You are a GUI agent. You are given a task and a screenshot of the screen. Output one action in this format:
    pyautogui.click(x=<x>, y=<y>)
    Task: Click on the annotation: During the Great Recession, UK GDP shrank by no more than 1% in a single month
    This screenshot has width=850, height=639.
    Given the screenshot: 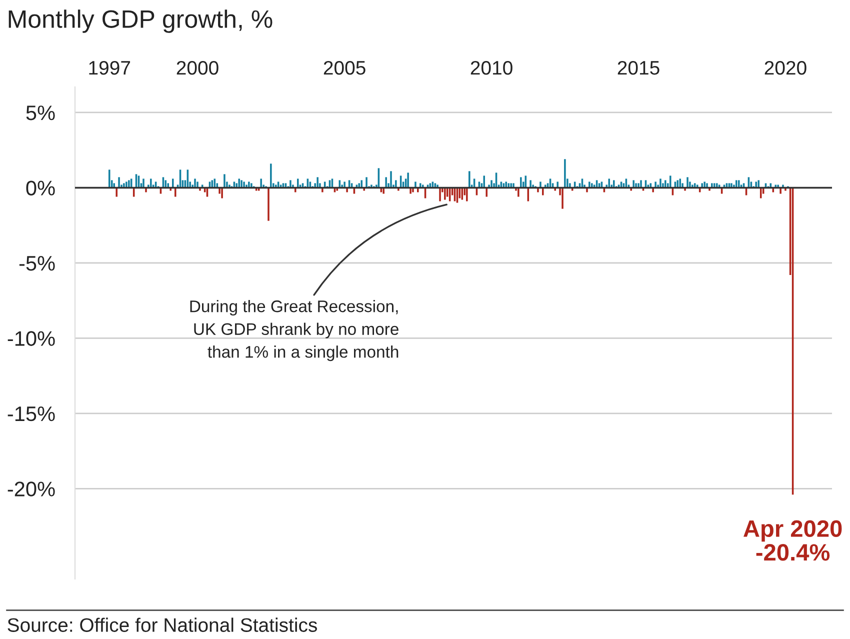 What is the action you would take?
    pyautogui.click(x=294, y=331)
    